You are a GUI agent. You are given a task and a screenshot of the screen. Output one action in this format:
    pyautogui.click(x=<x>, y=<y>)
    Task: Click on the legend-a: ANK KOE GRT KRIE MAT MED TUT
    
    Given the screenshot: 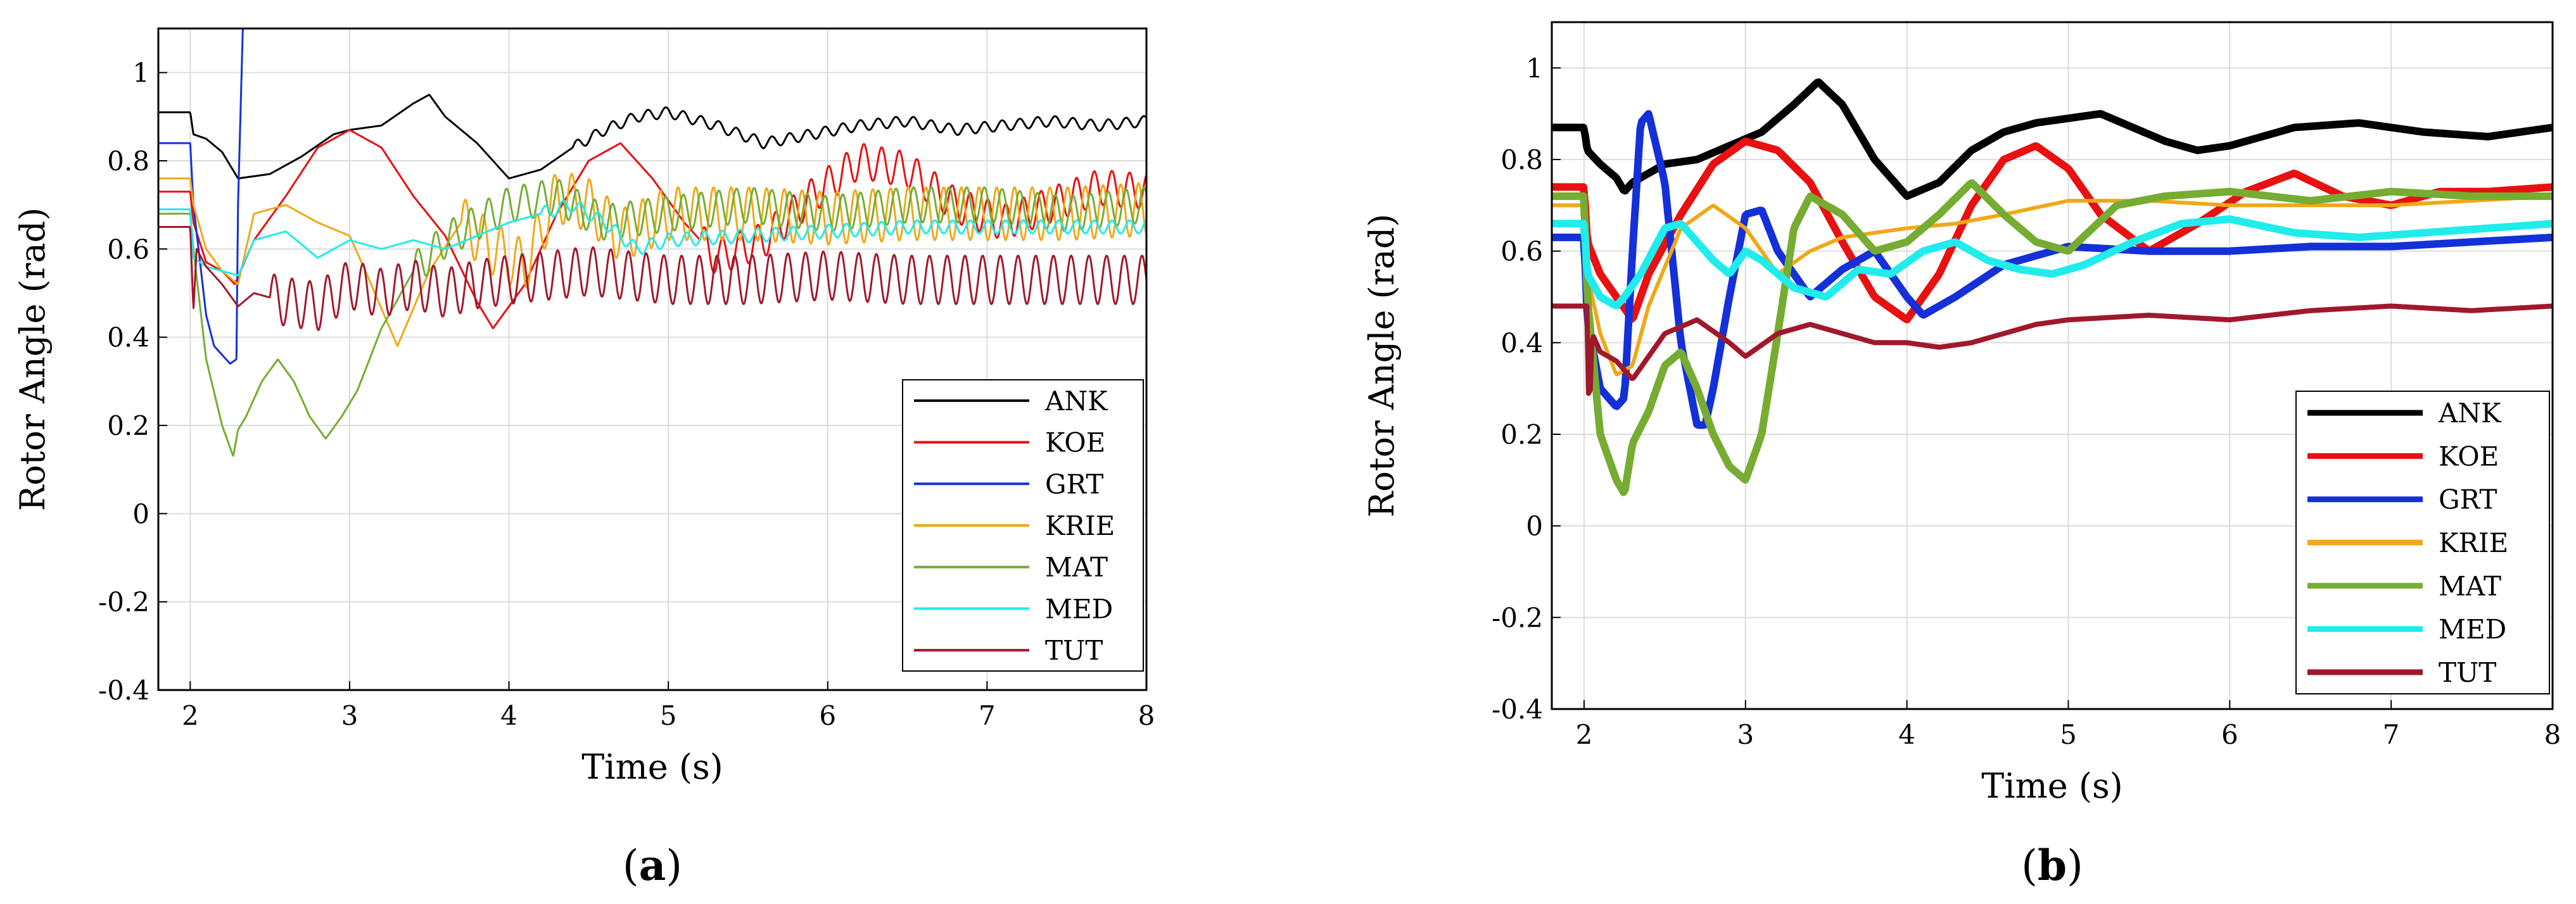 What is the action you would take?
    pyautogui.click(x=1023, y=525)
    